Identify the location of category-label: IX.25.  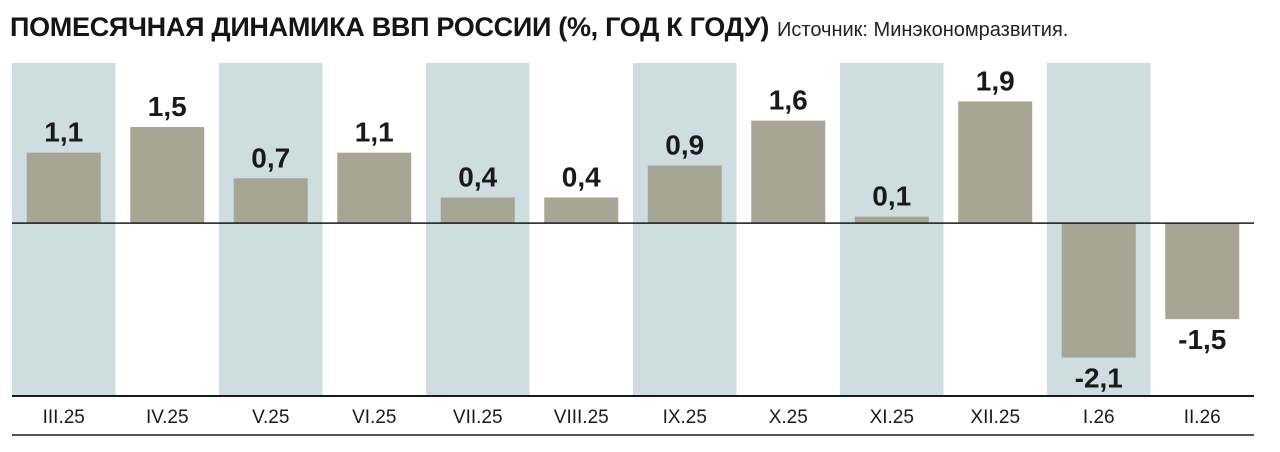
(685, 417).